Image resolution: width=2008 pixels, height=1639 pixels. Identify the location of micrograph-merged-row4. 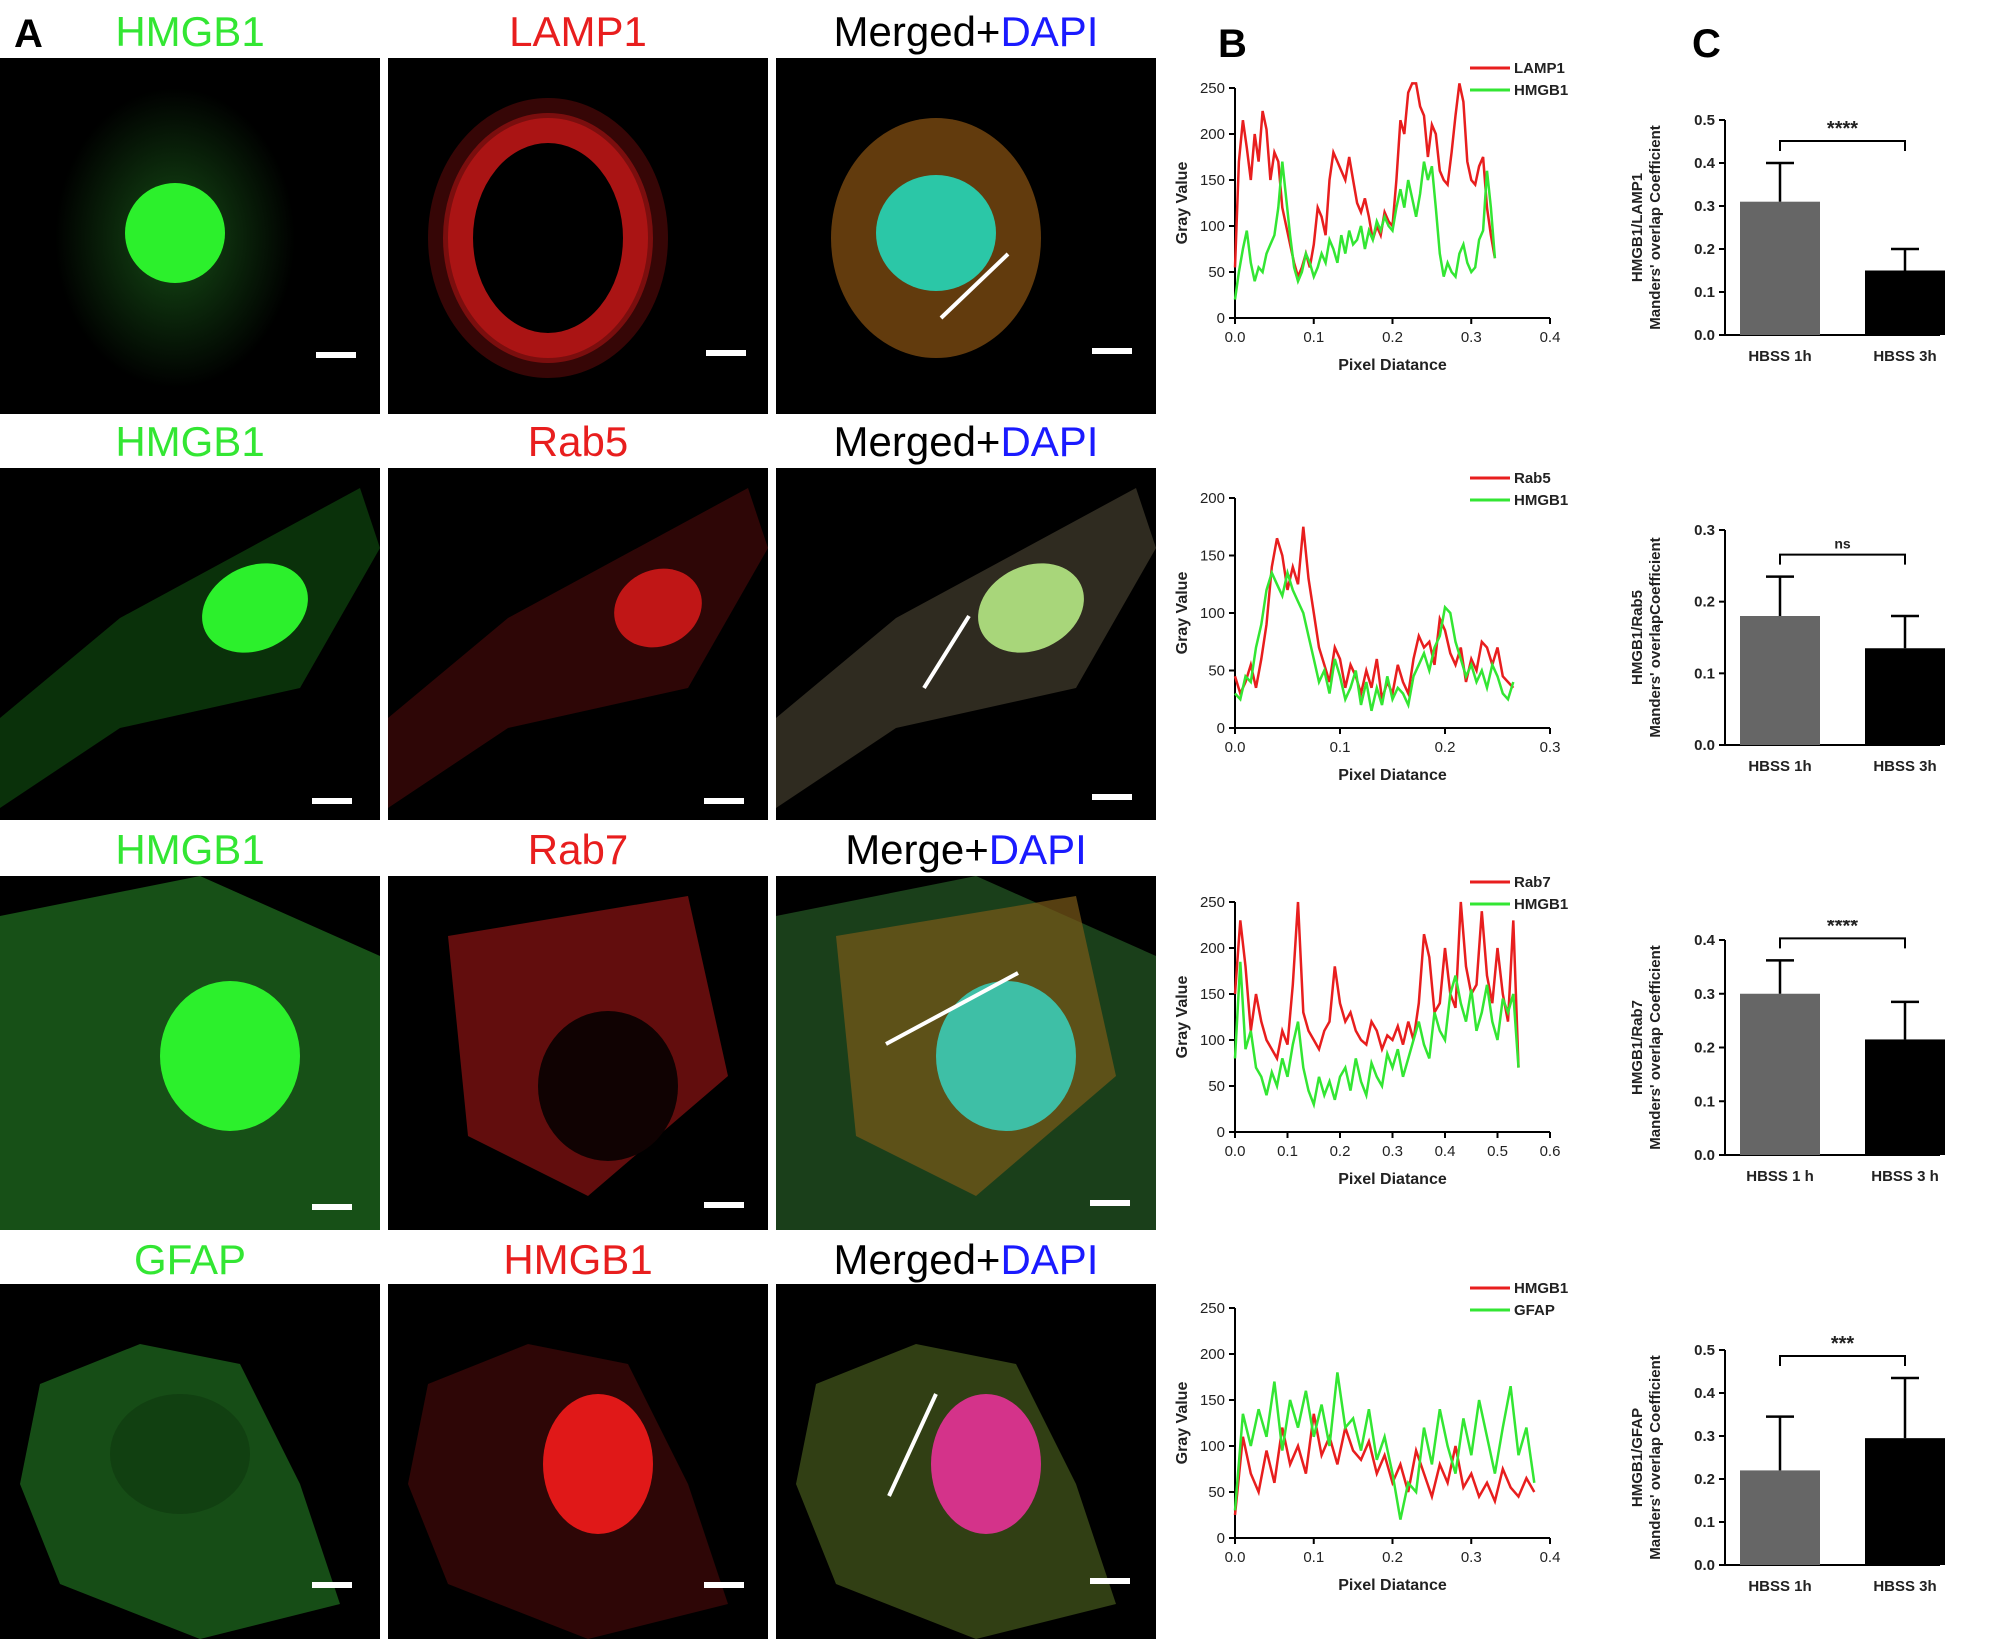
(966, 1461).